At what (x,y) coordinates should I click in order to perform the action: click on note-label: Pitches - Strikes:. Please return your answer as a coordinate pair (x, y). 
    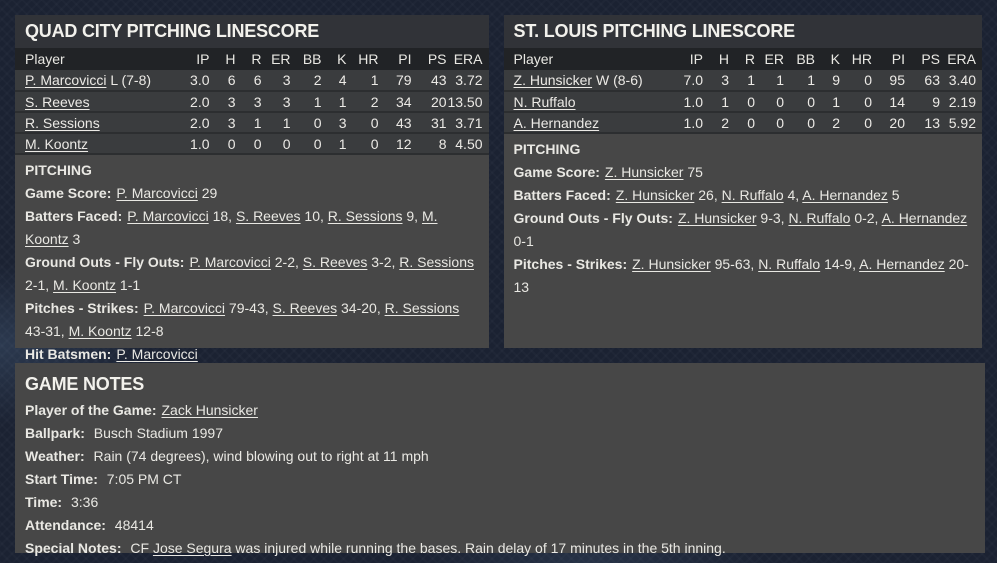
    Looking at the image, I should click on (82, 308).